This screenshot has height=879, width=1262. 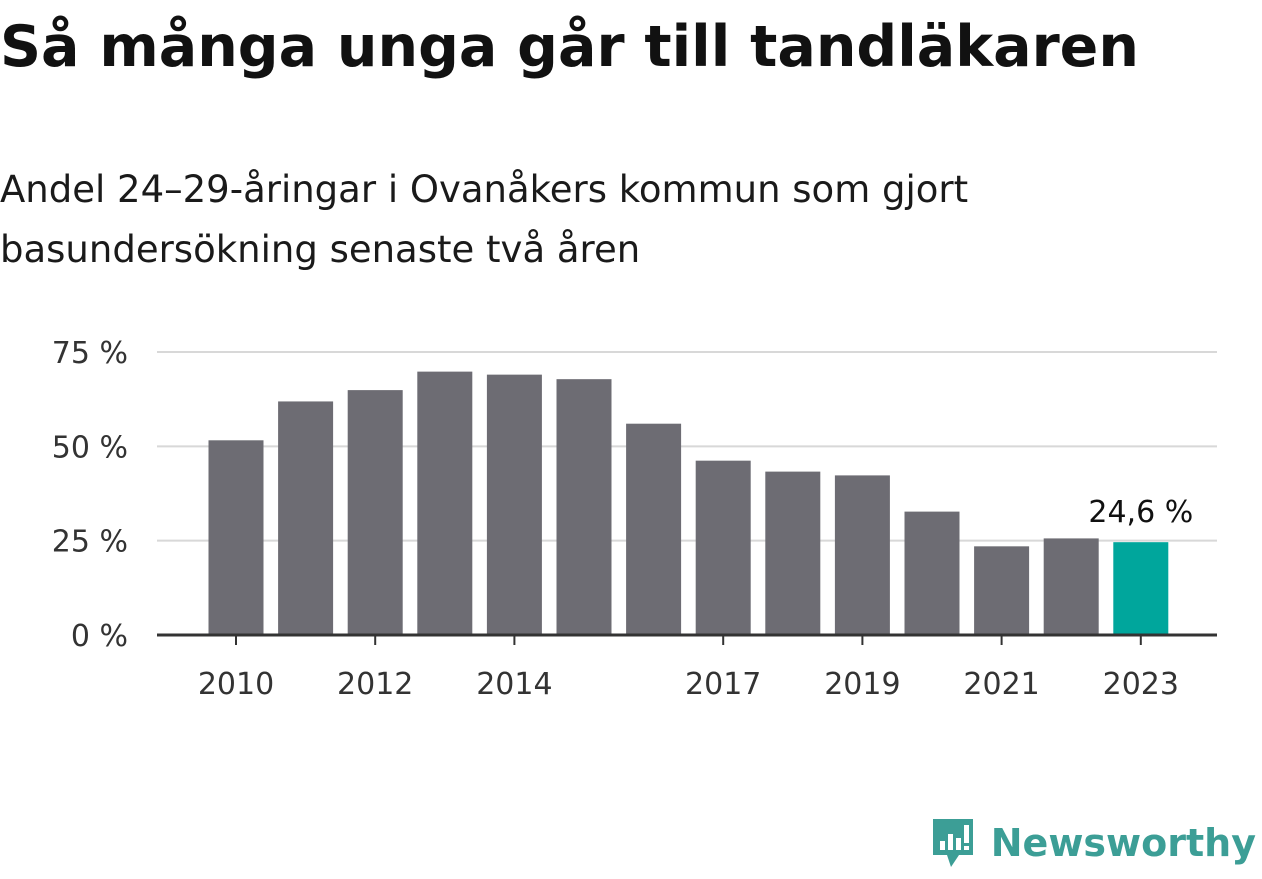 What do you see at coordinates (236, 684) in the screenshot?
I see `x-tick-label: 2010` at bounding box center [236, 684].